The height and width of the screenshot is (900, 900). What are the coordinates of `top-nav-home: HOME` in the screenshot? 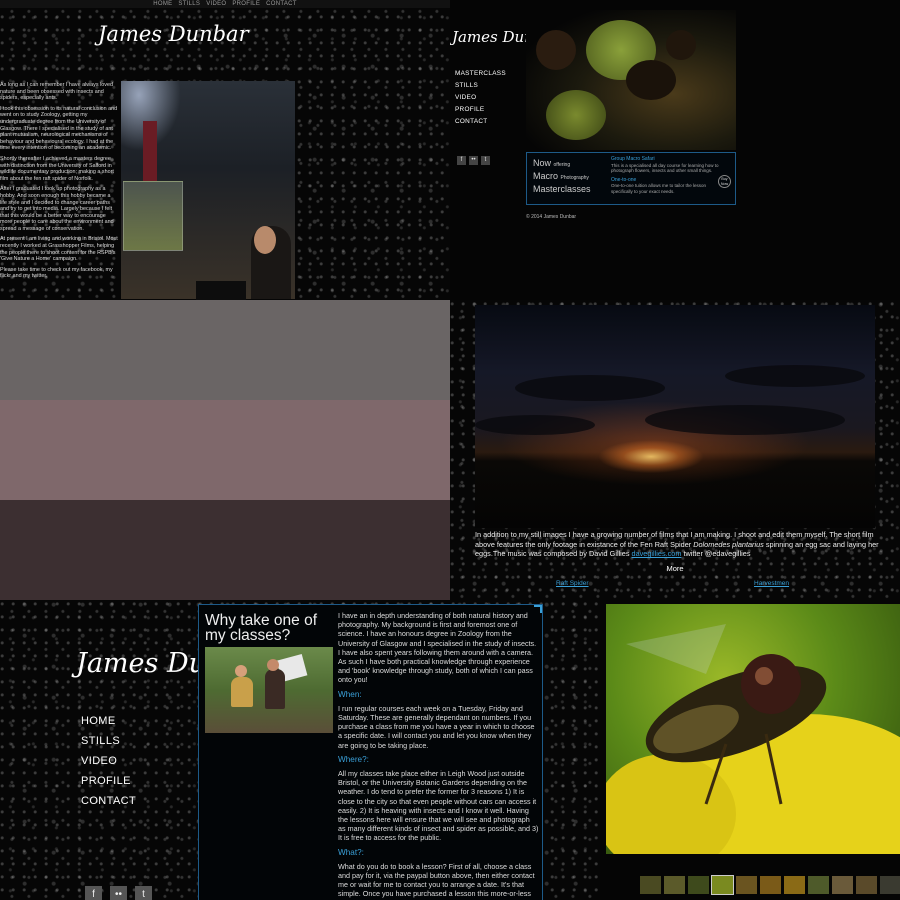 It's located at (163, 4).